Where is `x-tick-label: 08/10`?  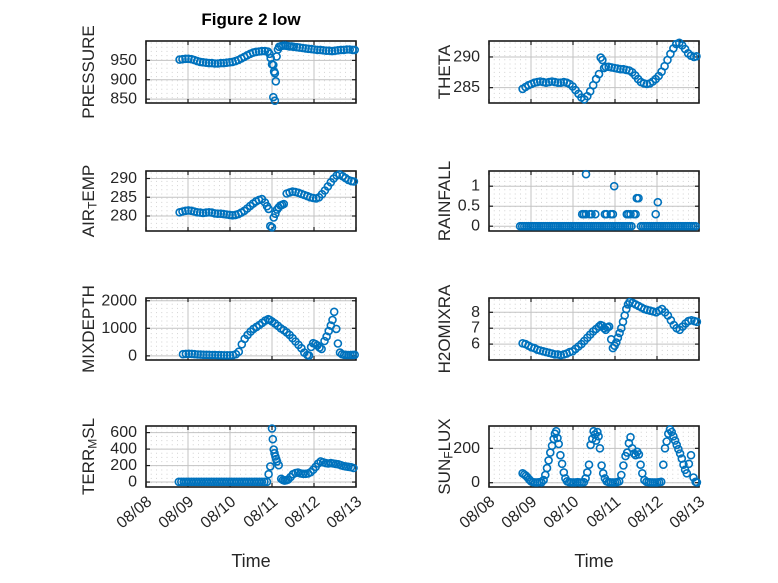 x-tick-label: 08/10 is located at coordinates (562, 512).